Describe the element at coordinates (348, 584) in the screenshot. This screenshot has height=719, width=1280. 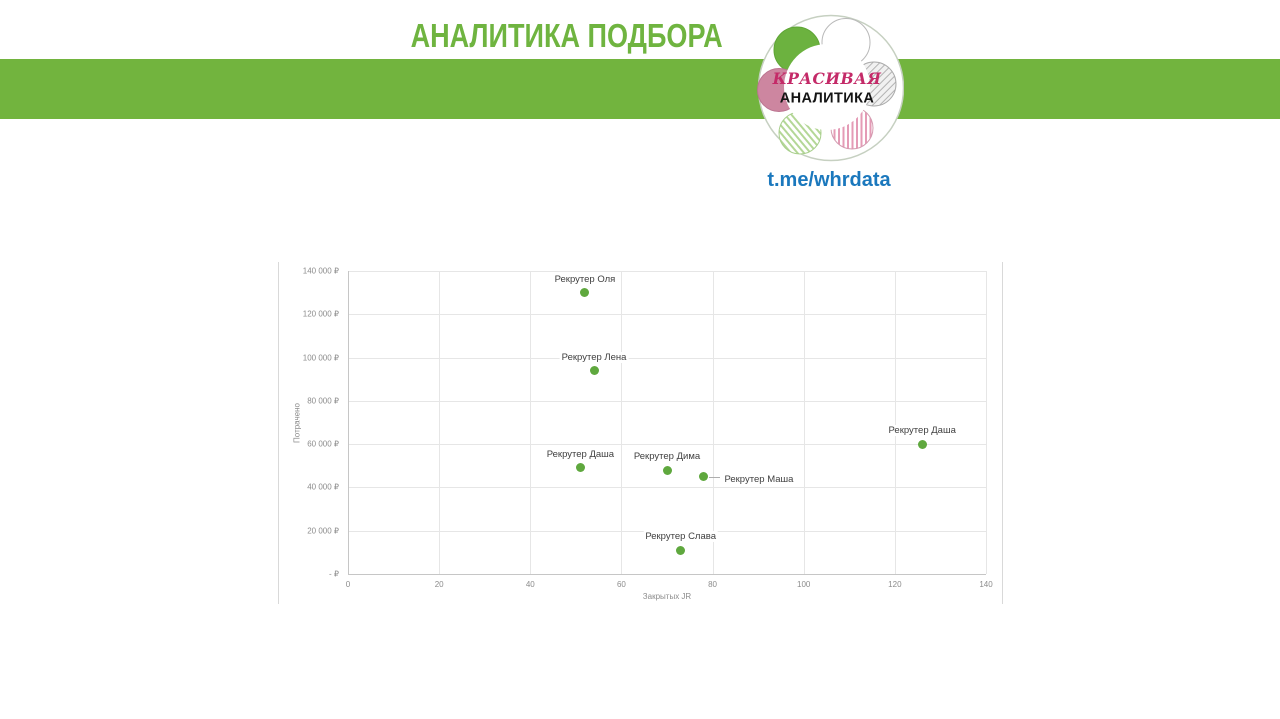
I see `x-tick-label: 0` at that location.